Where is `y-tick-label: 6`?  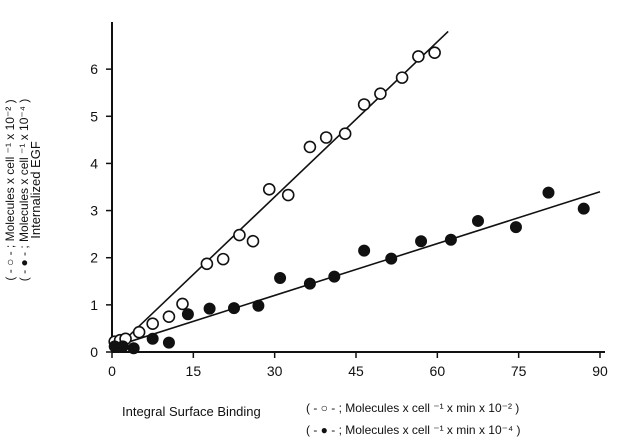
y-tick-label: 6 is located at coordinates (94, 69).